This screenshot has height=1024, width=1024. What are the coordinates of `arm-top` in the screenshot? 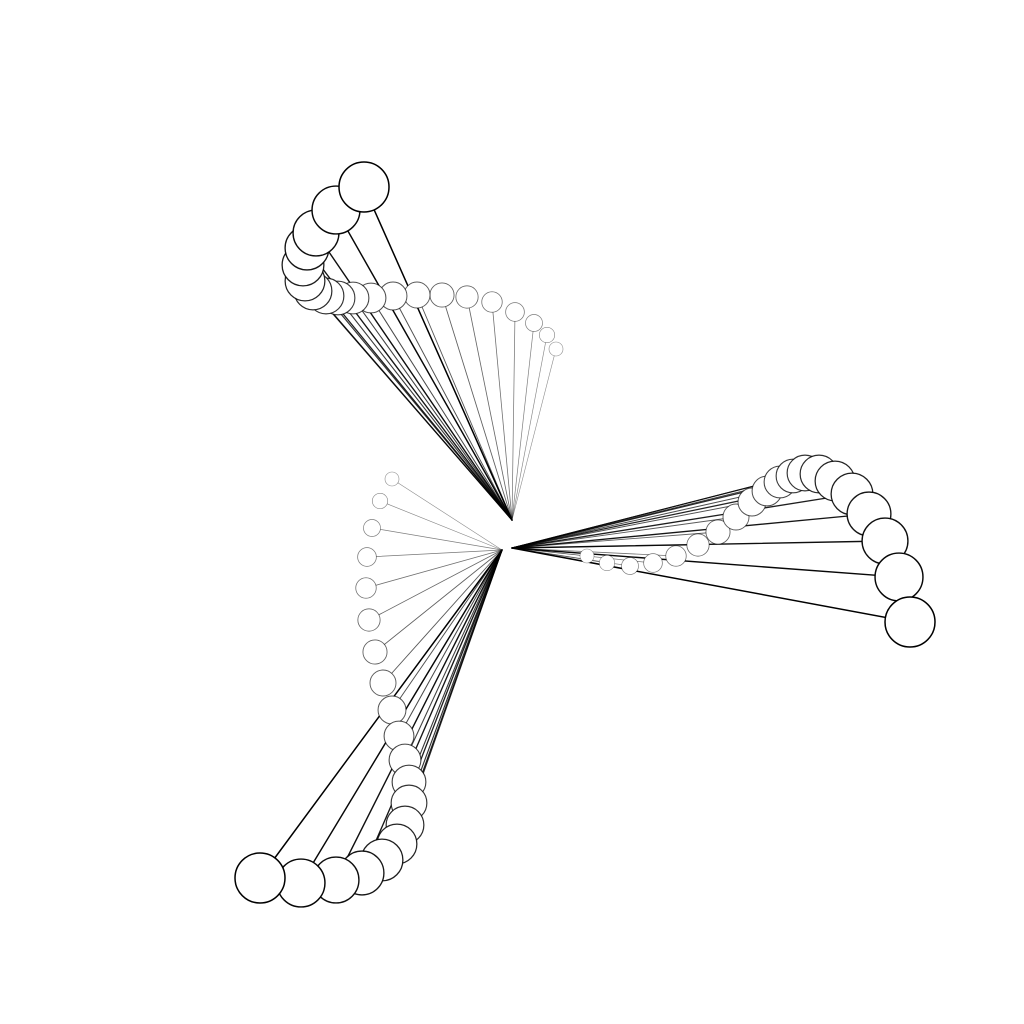 It's located at (422, 341).